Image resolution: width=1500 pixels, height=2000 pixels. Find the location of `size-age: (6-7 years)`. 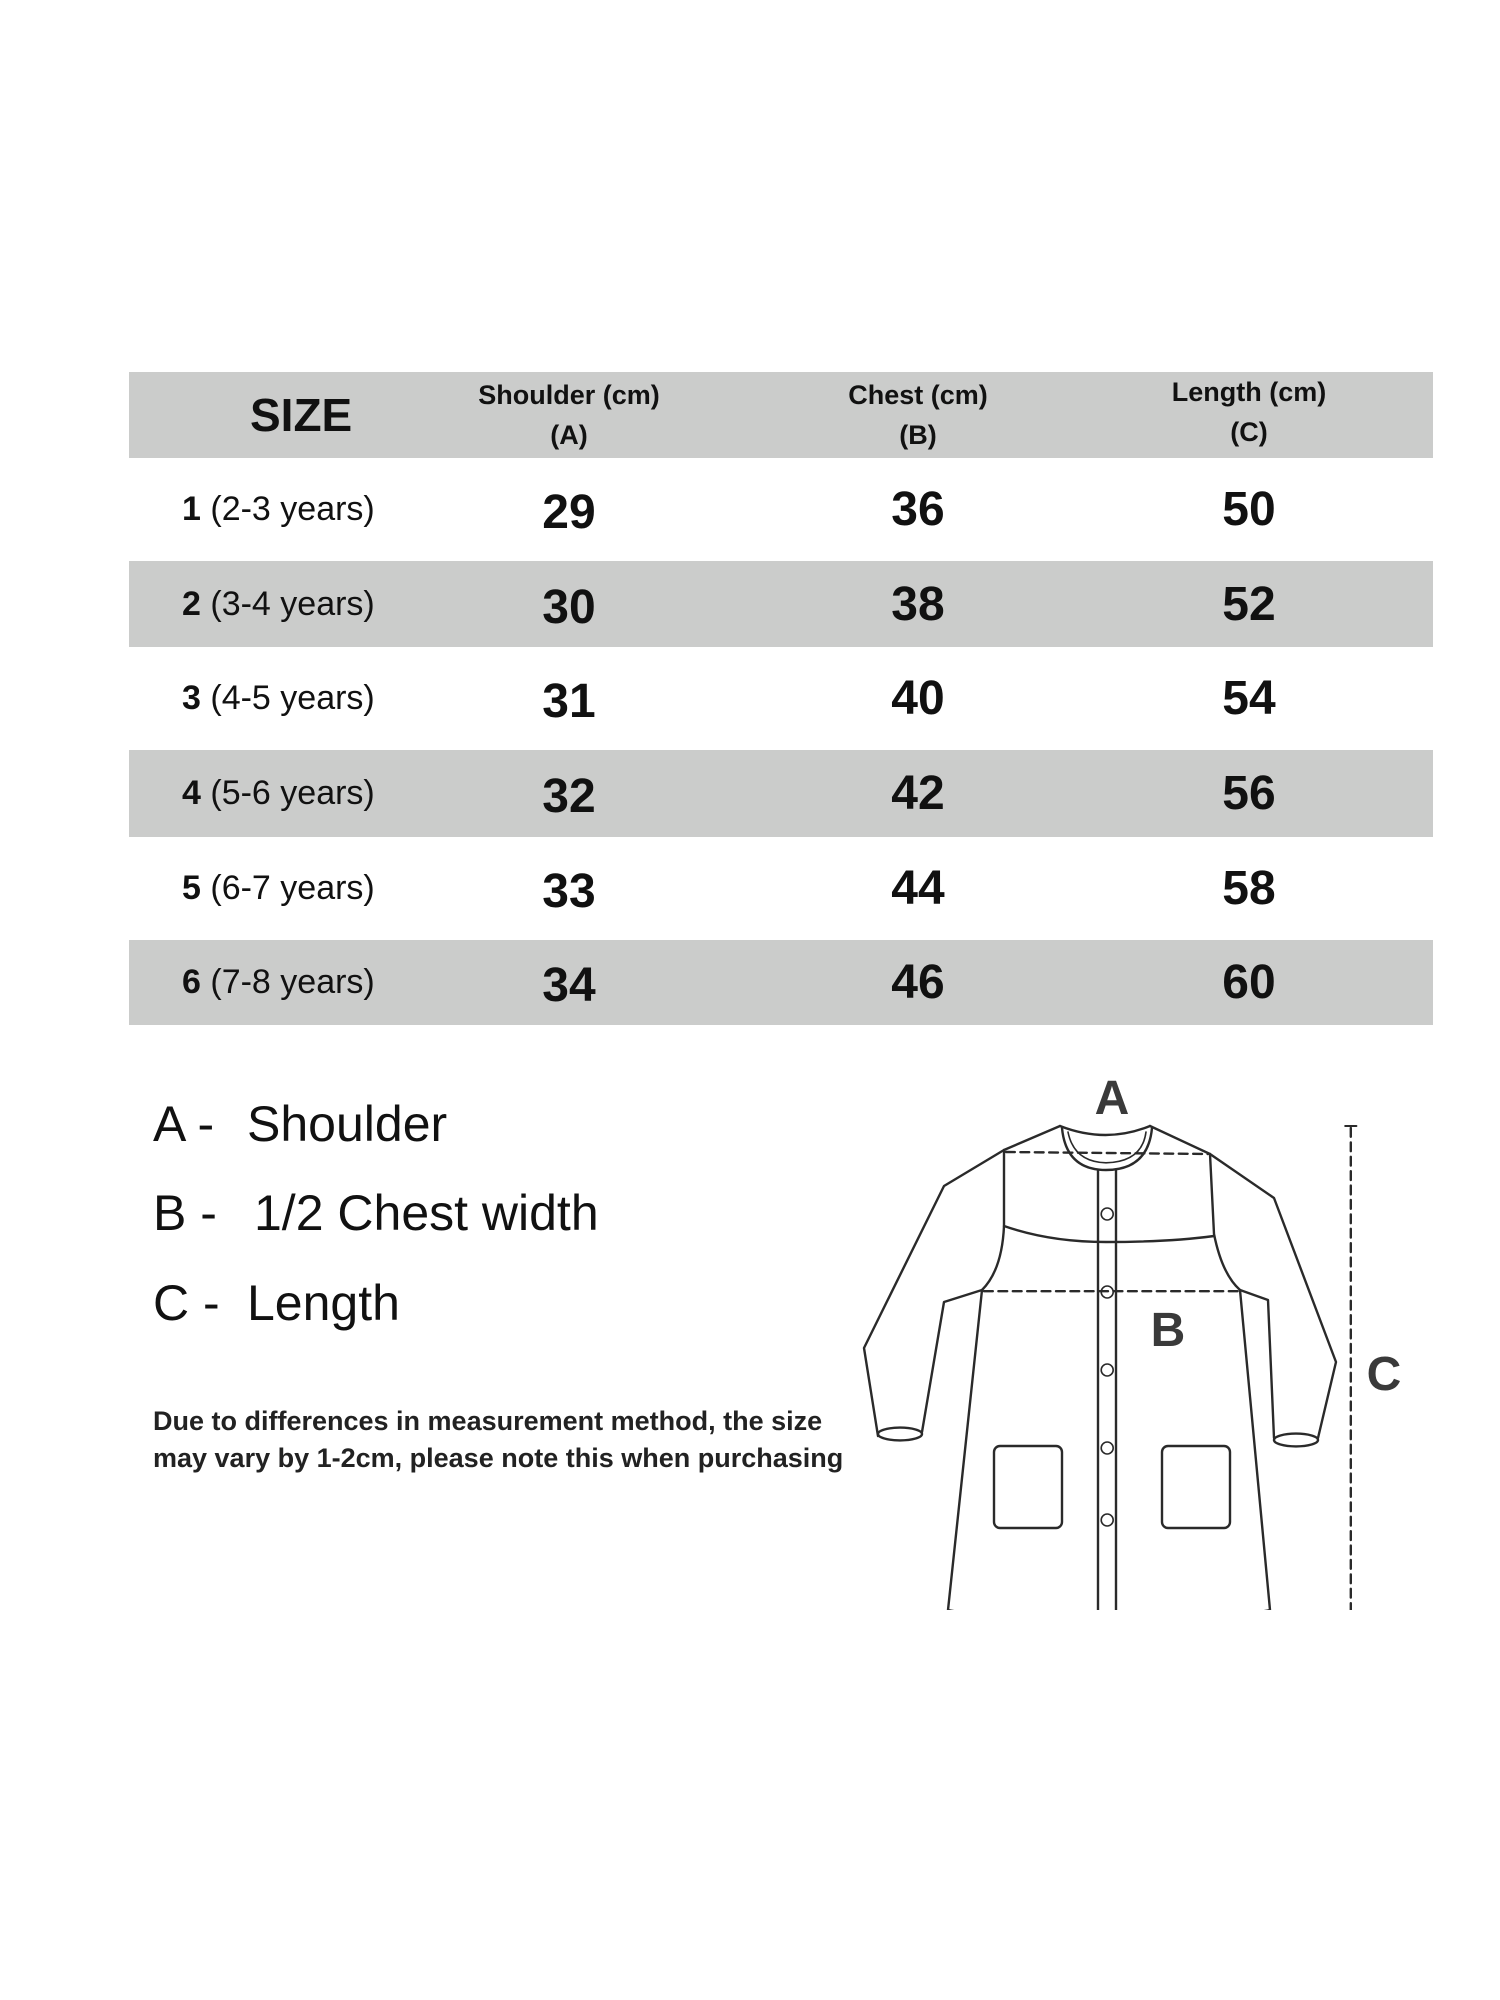

size-age: (6-7 years) is located at coordinates (292, 888).